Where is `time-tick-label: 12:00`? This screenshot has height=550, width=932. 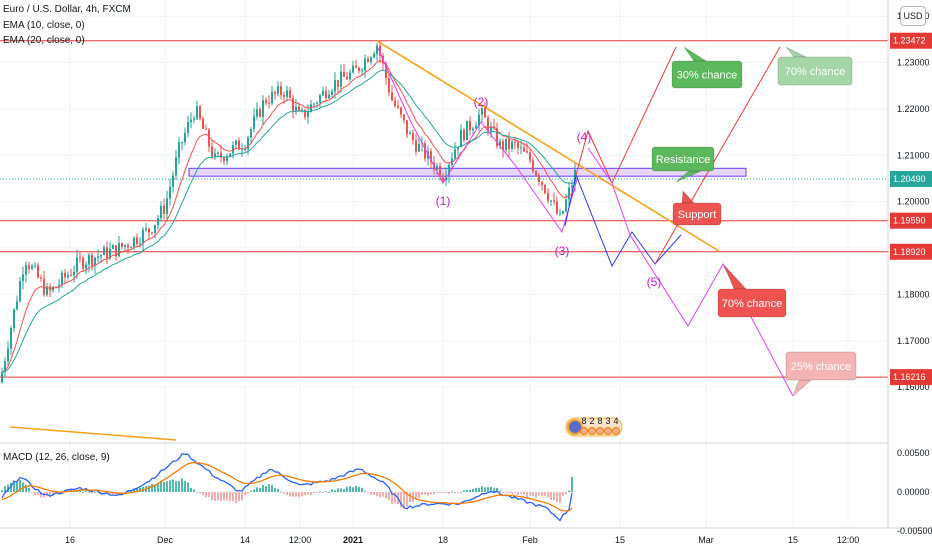
time-tick-label: 12:00 is located at coordinates (300, 540).